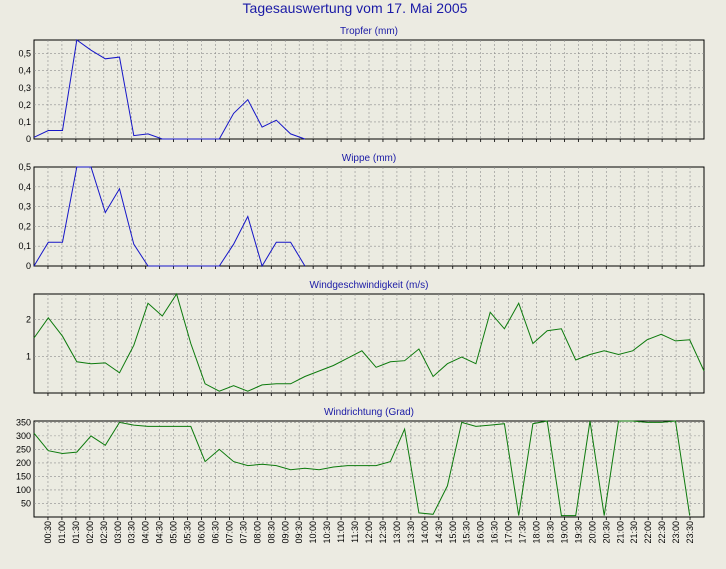  I want to click on x-tick-label: 12:00, so click(369, 532).